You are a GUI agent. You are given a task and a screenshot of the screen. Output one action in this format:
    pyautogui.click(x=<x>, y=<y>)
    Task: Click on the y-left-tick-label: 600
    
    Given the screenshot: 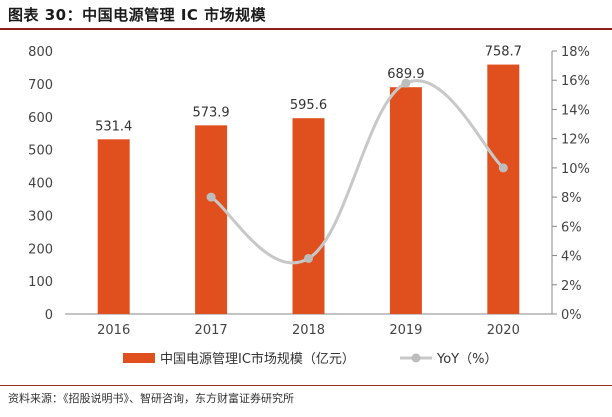 What is the action you would take?
    pyautogui.click(x=40, y=118)
    